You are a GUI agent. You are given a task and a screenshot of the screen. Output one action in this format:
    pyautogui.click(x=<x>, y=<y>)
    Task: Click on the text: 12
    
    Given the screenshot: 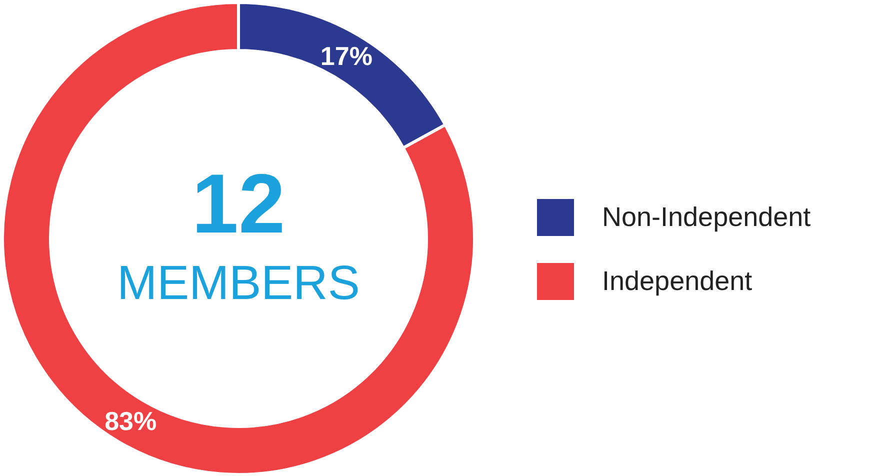 What is the action you would take?
    pyautogui.click(x=239, y=203)
    